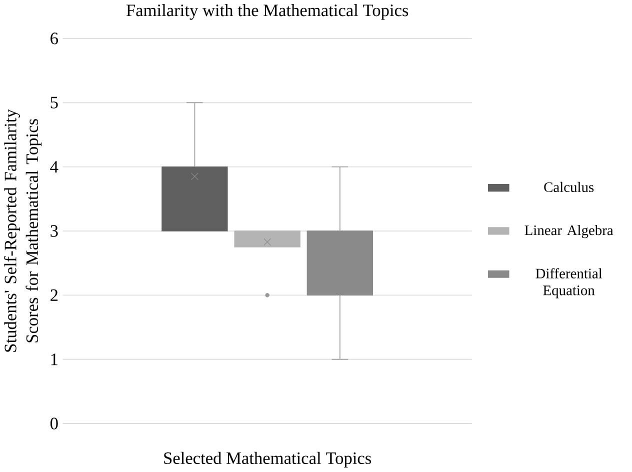 The height and width of the screenshot is (472, 632). What do you see at coordinates (54, 296) in the screenshot?
I see `y-tick-label: 2` at bounding box center [54, 296].